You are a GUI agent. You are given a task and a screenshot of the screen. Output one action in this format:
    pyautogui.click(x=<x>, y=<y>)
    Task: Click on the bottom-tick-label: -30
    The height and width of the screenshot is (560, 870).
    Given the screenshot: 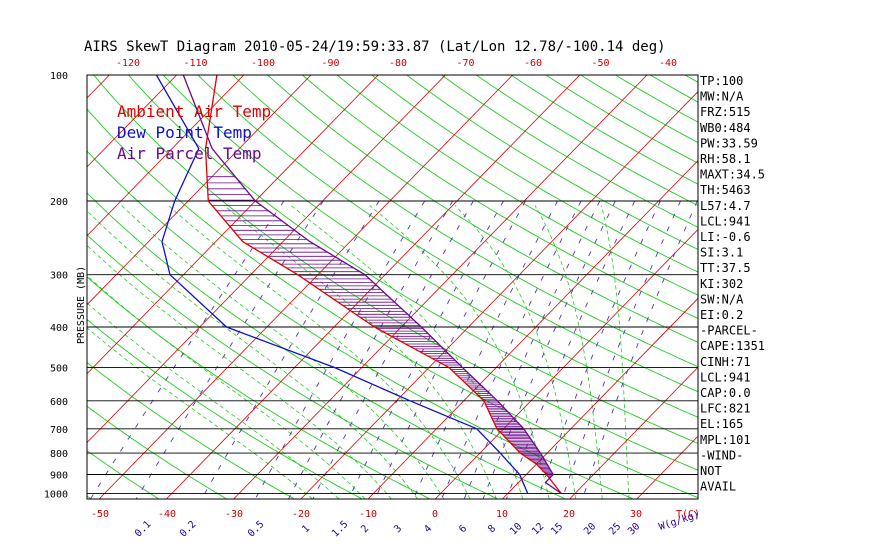 What is the action you would take?
    pyautogui.click(x=234, y=514)
    